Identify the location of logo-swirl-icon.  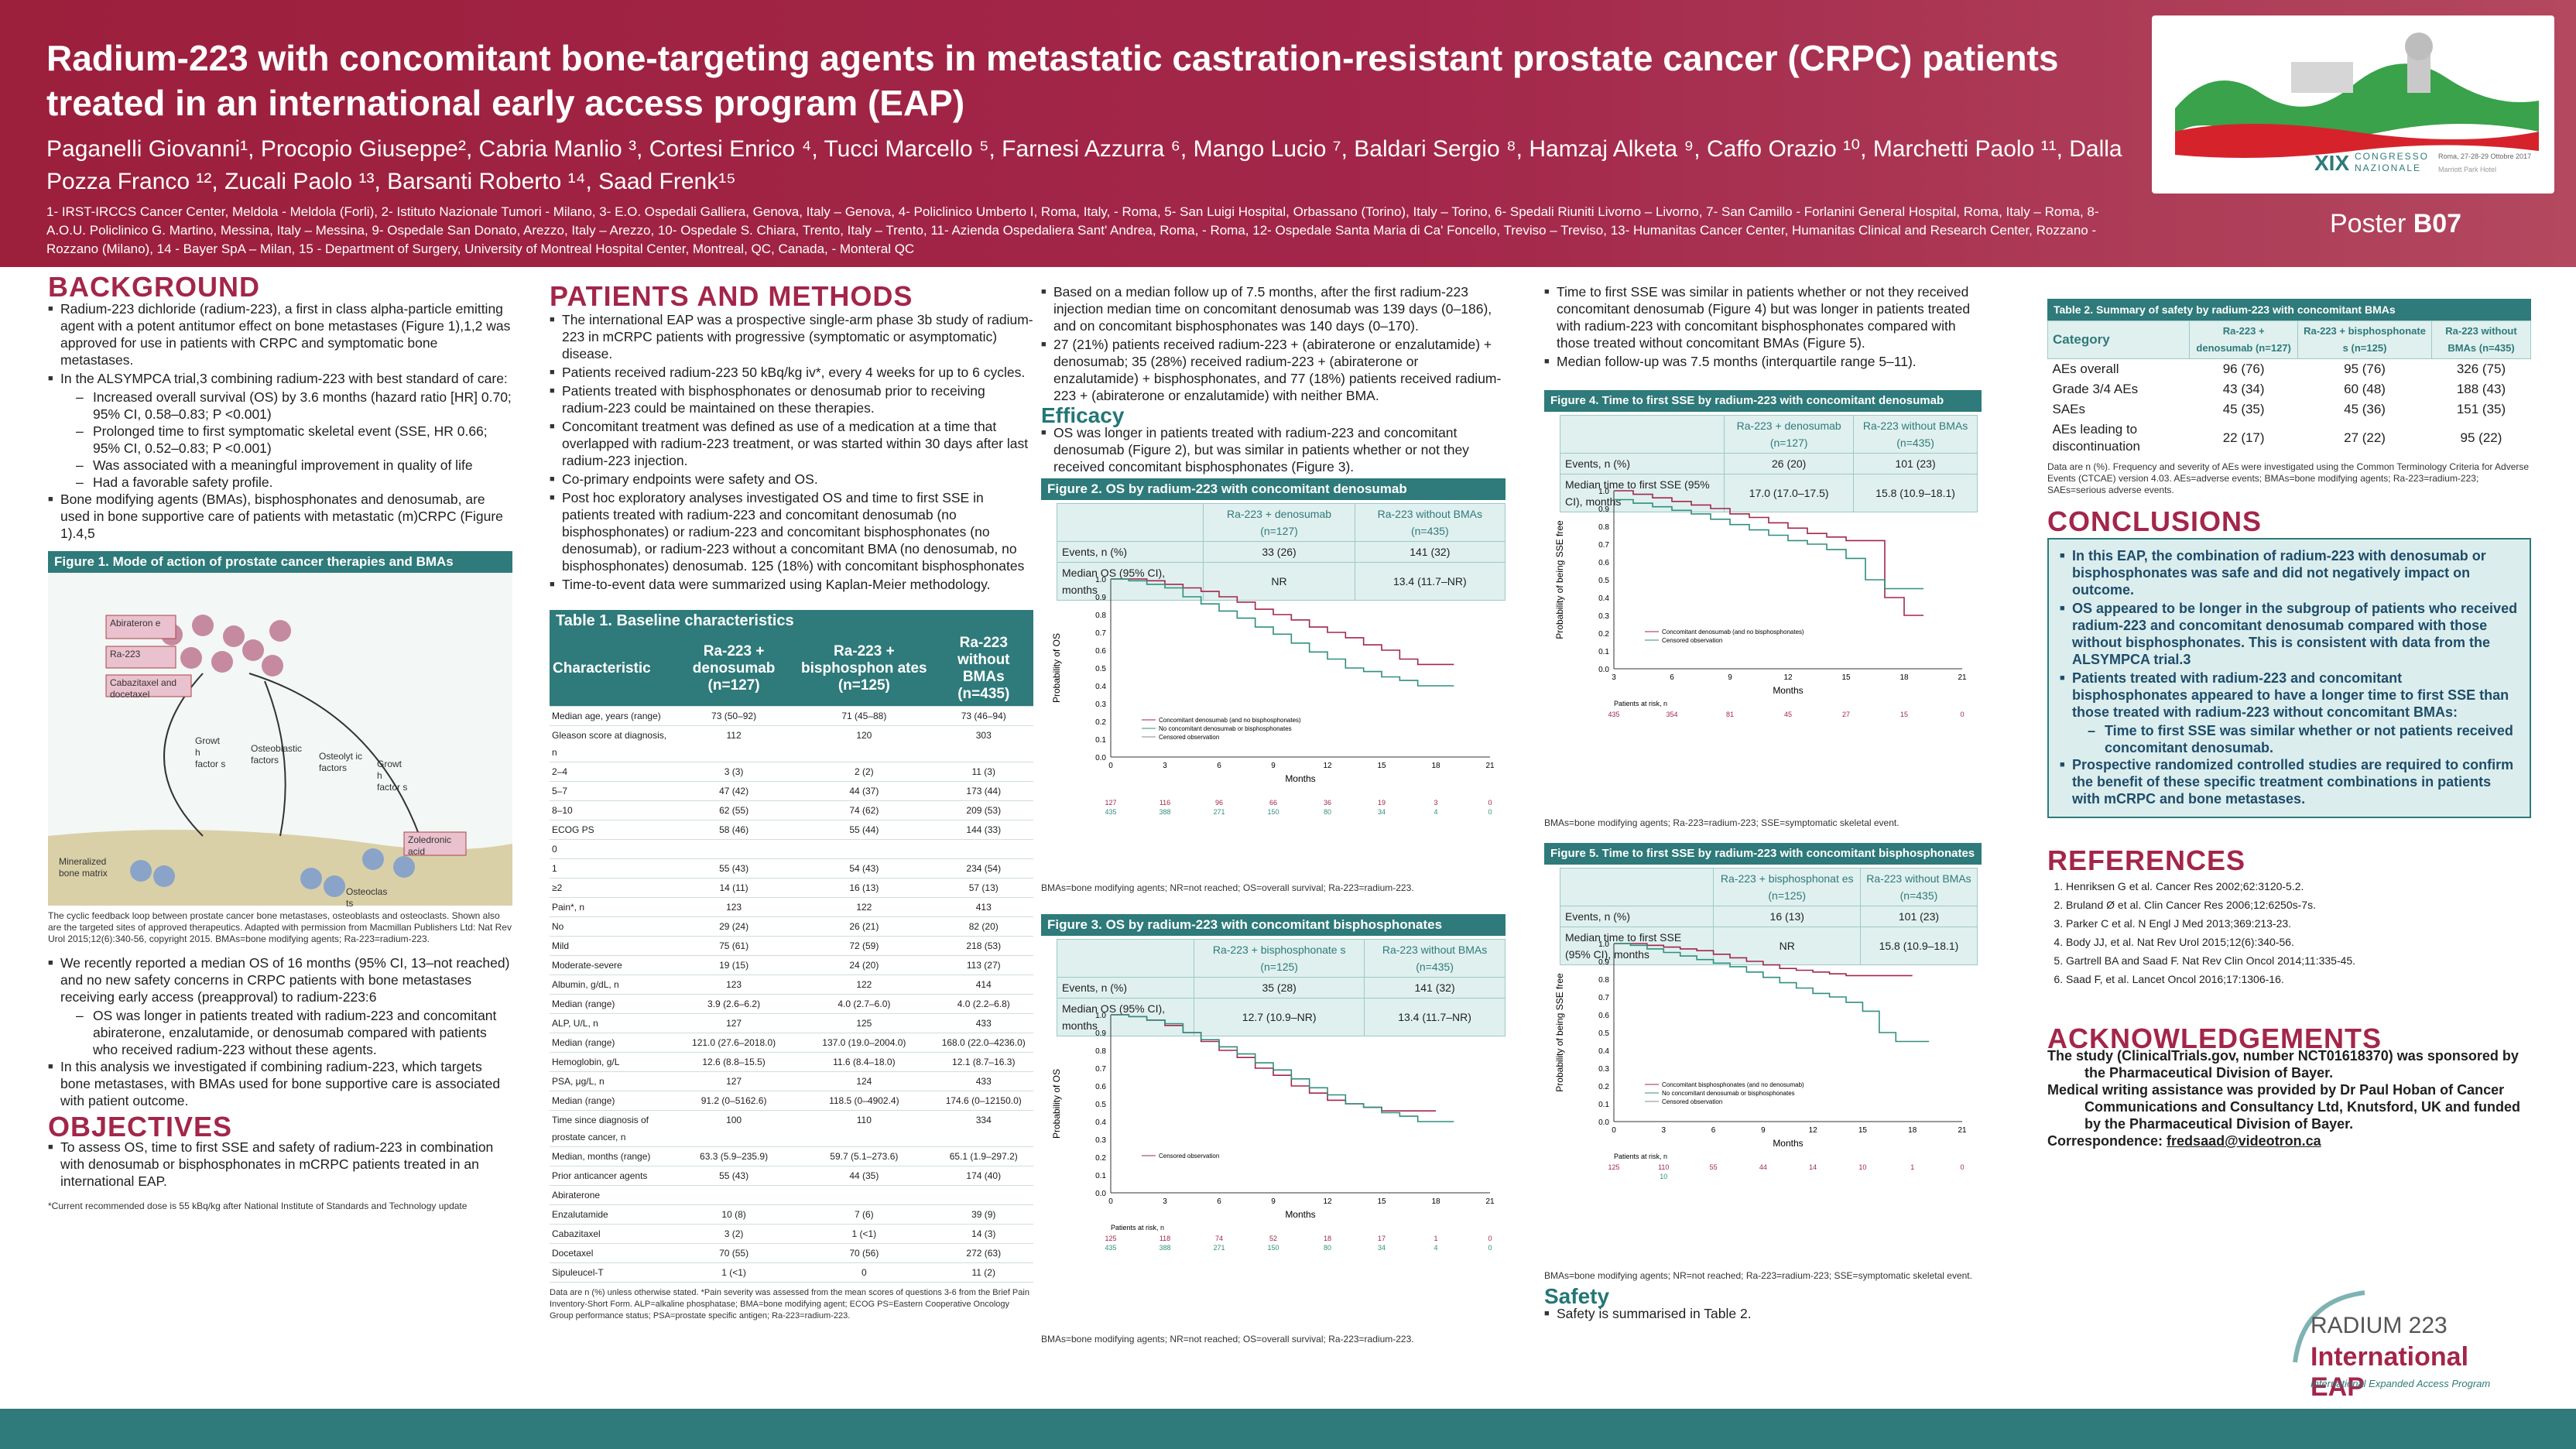
(2329, 1326).